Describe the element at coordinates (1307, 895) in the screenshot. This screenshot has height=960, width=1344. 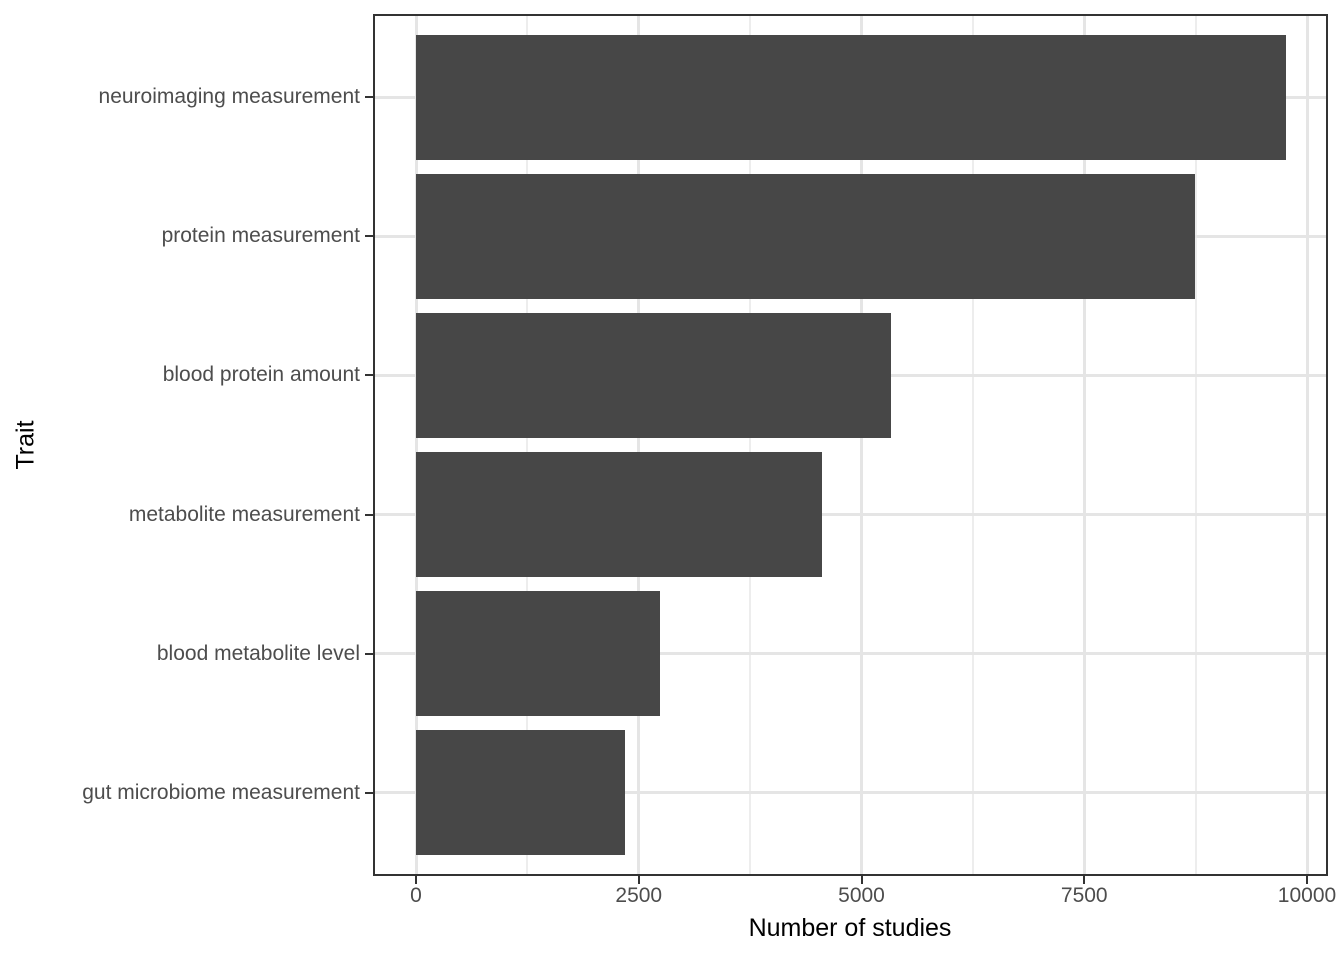
I see `x-axis-tick-label: 10000` at that location.